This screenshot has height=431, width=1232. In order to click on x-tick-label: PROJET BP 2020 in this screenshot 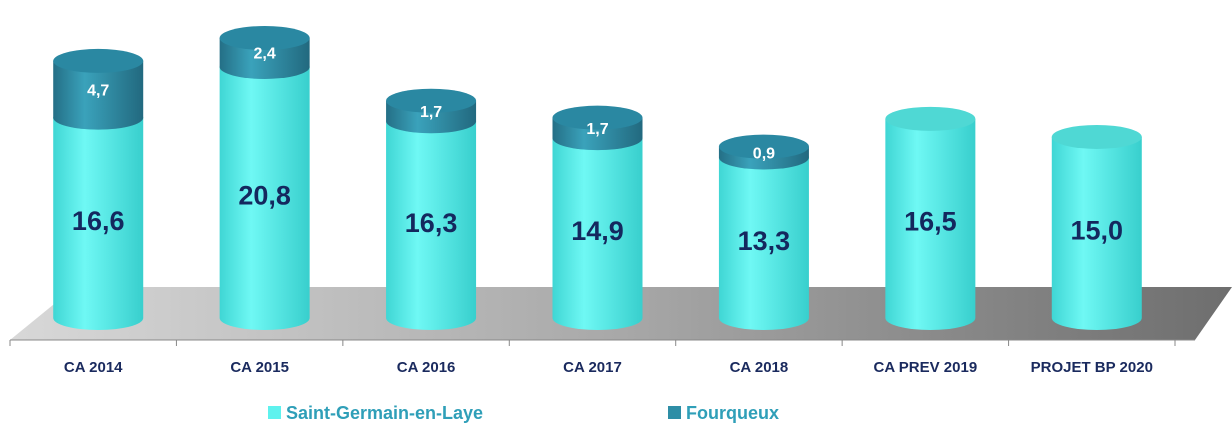, I will do `click(1092, 367)`.